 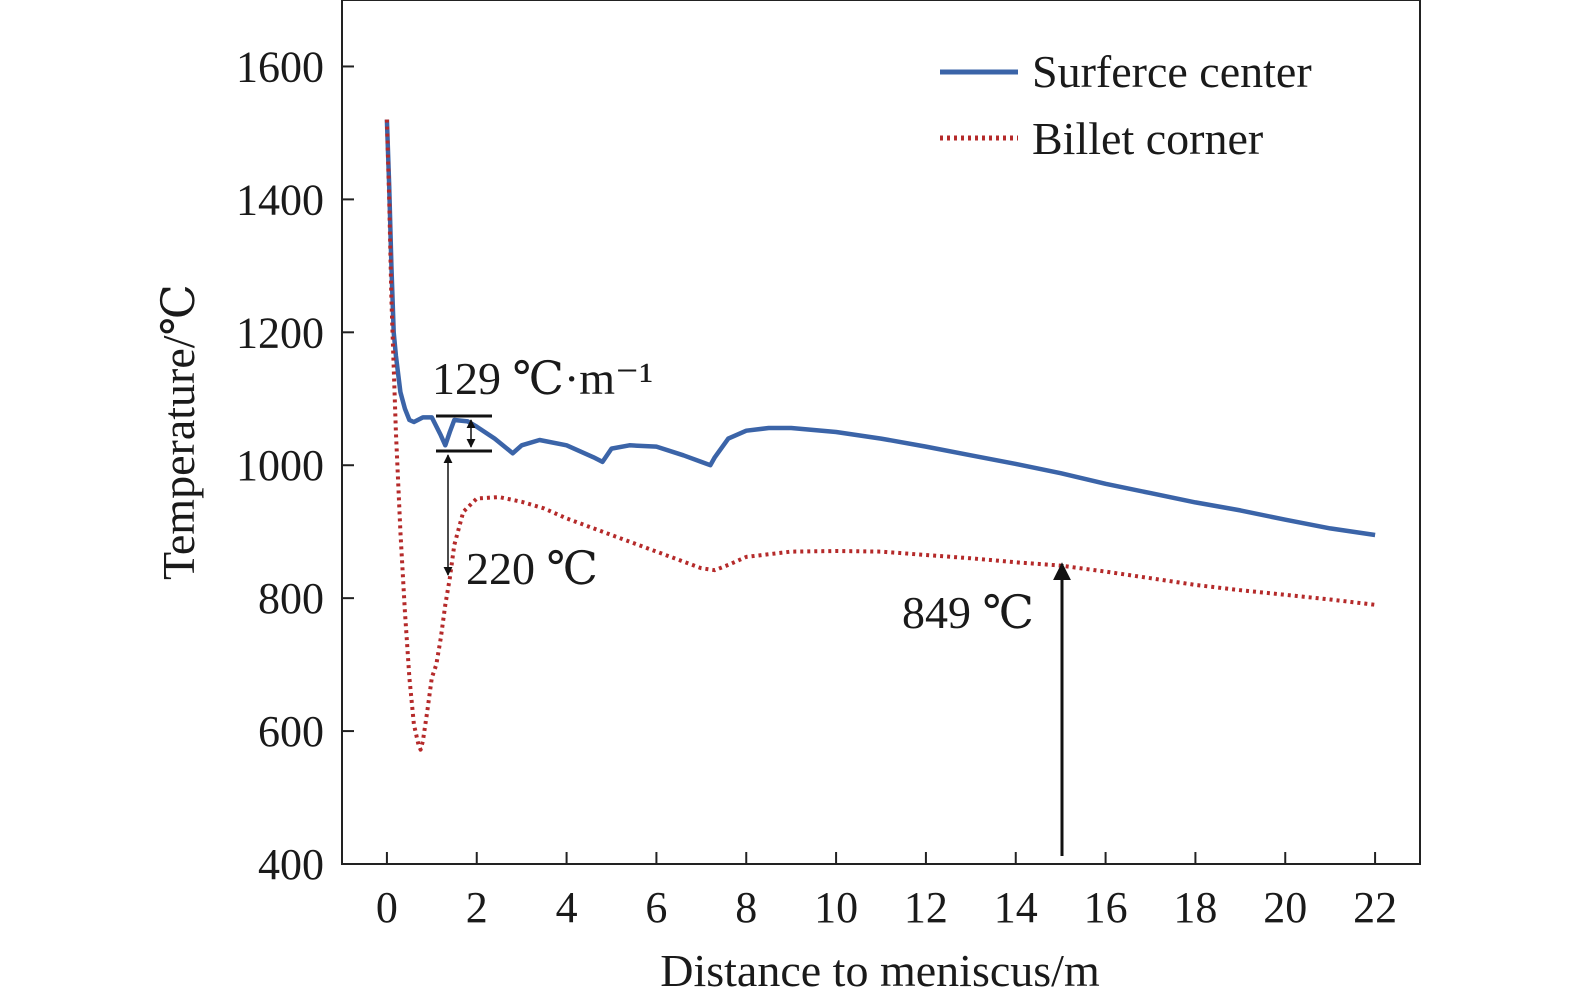 I want to click on x-tick-label-0: 0, so click(x=387, y=907).